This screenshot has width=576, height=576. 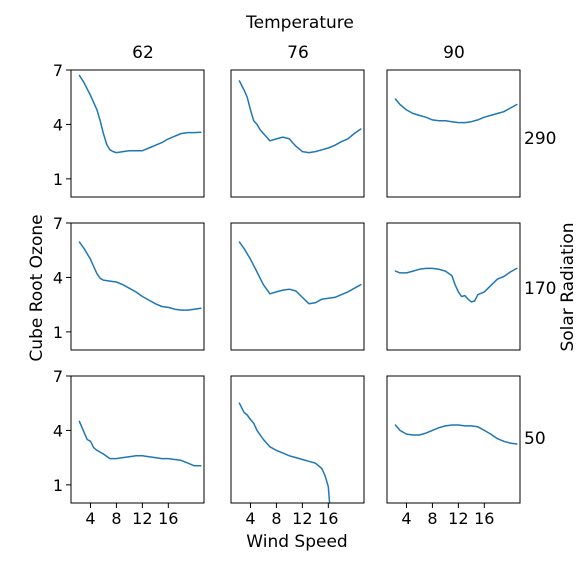 I want to click on col-label-2: 90, so click(x=454, y=53).